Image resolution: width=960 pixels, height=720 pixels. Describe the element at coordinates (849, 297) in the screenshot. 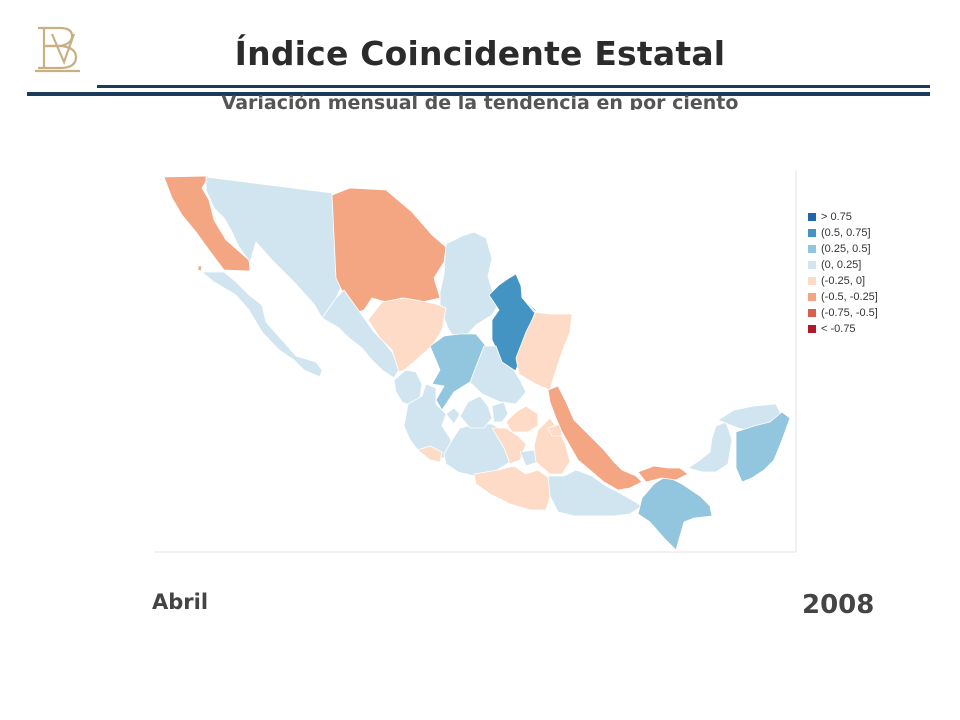

I see `legend-label: (-0.5, -0.25]` at that location.